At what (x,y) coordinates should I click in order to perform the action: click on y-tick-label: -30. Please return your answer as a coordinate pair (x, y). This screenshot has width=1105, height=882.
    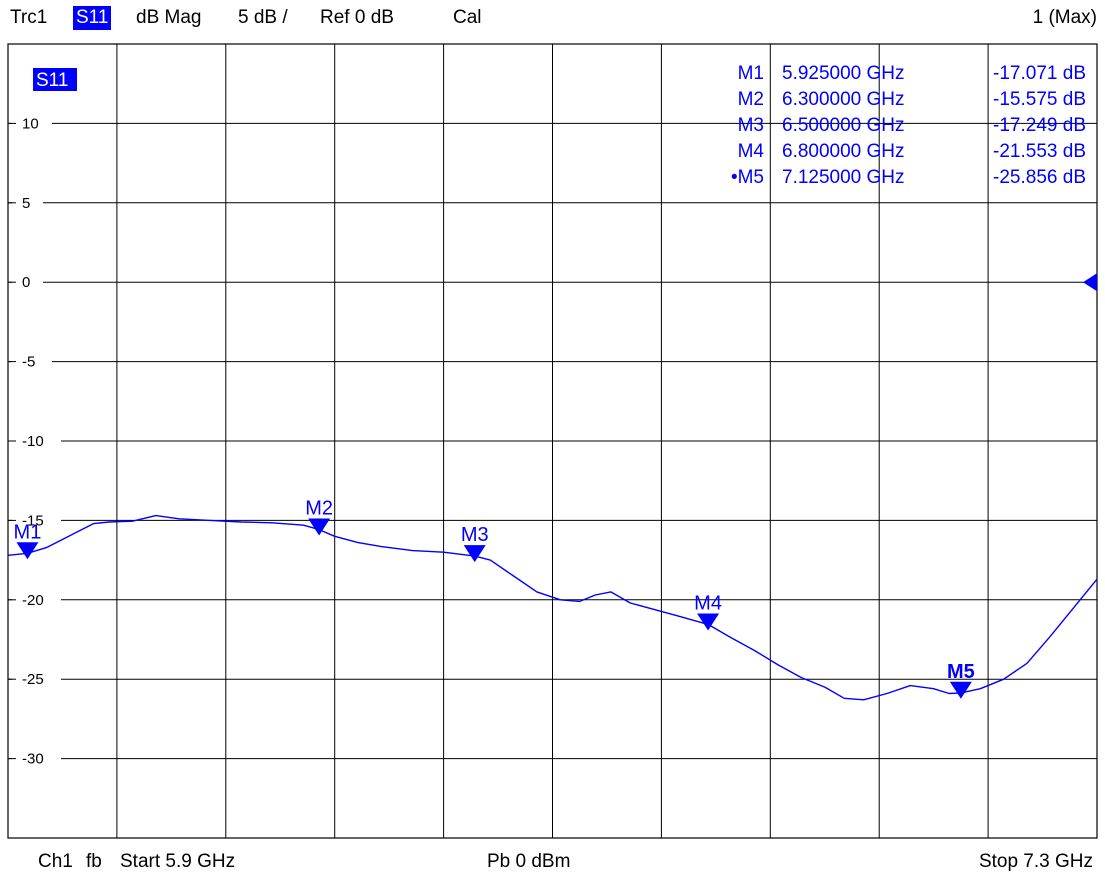
    Looking at the image, I should click on (33, 759).